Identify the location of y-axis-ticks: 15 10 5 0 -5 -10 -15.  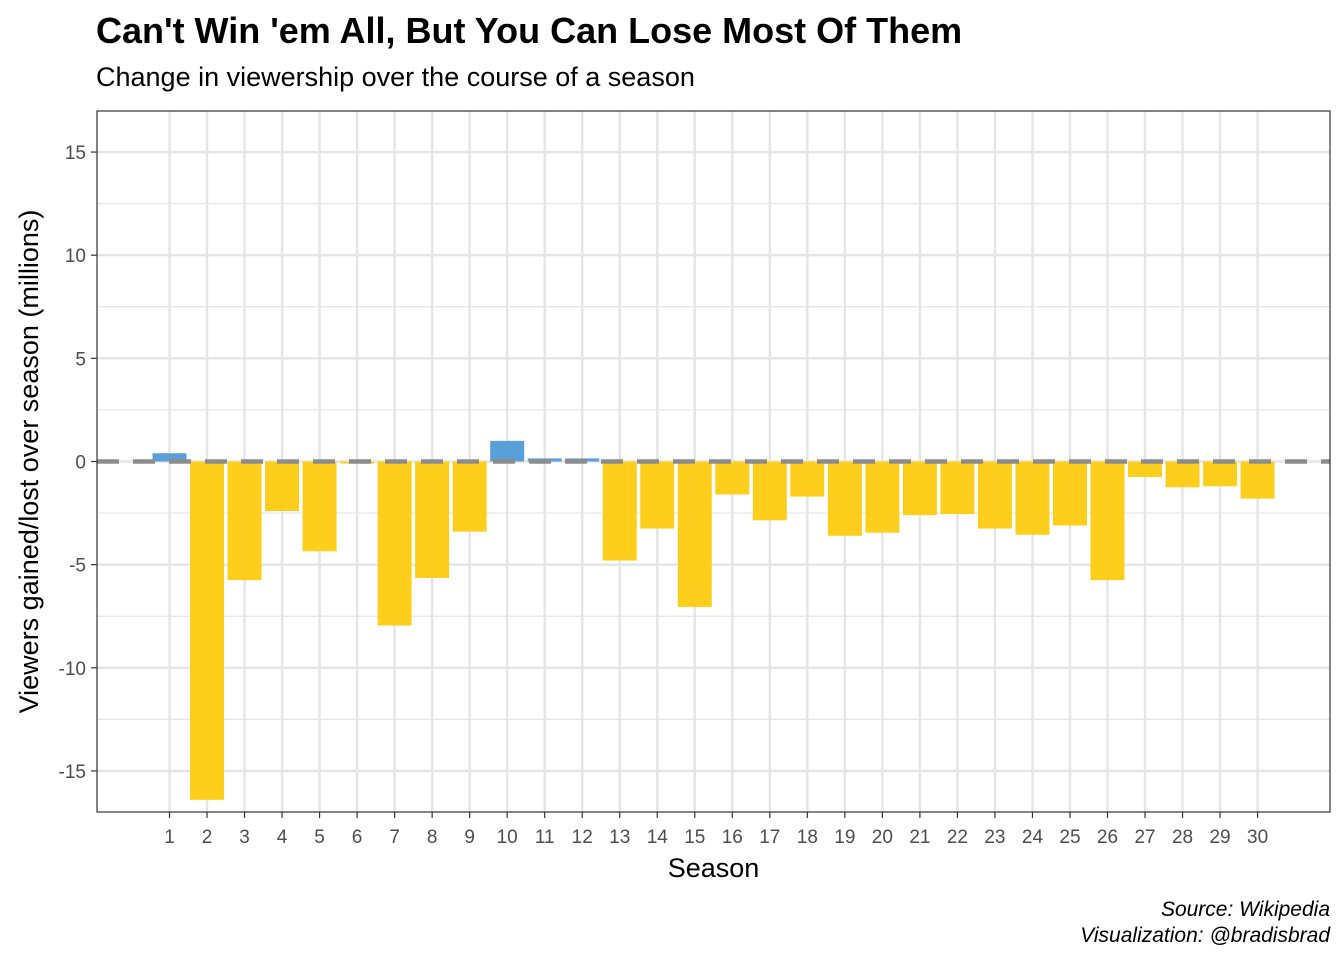
(78, 463).